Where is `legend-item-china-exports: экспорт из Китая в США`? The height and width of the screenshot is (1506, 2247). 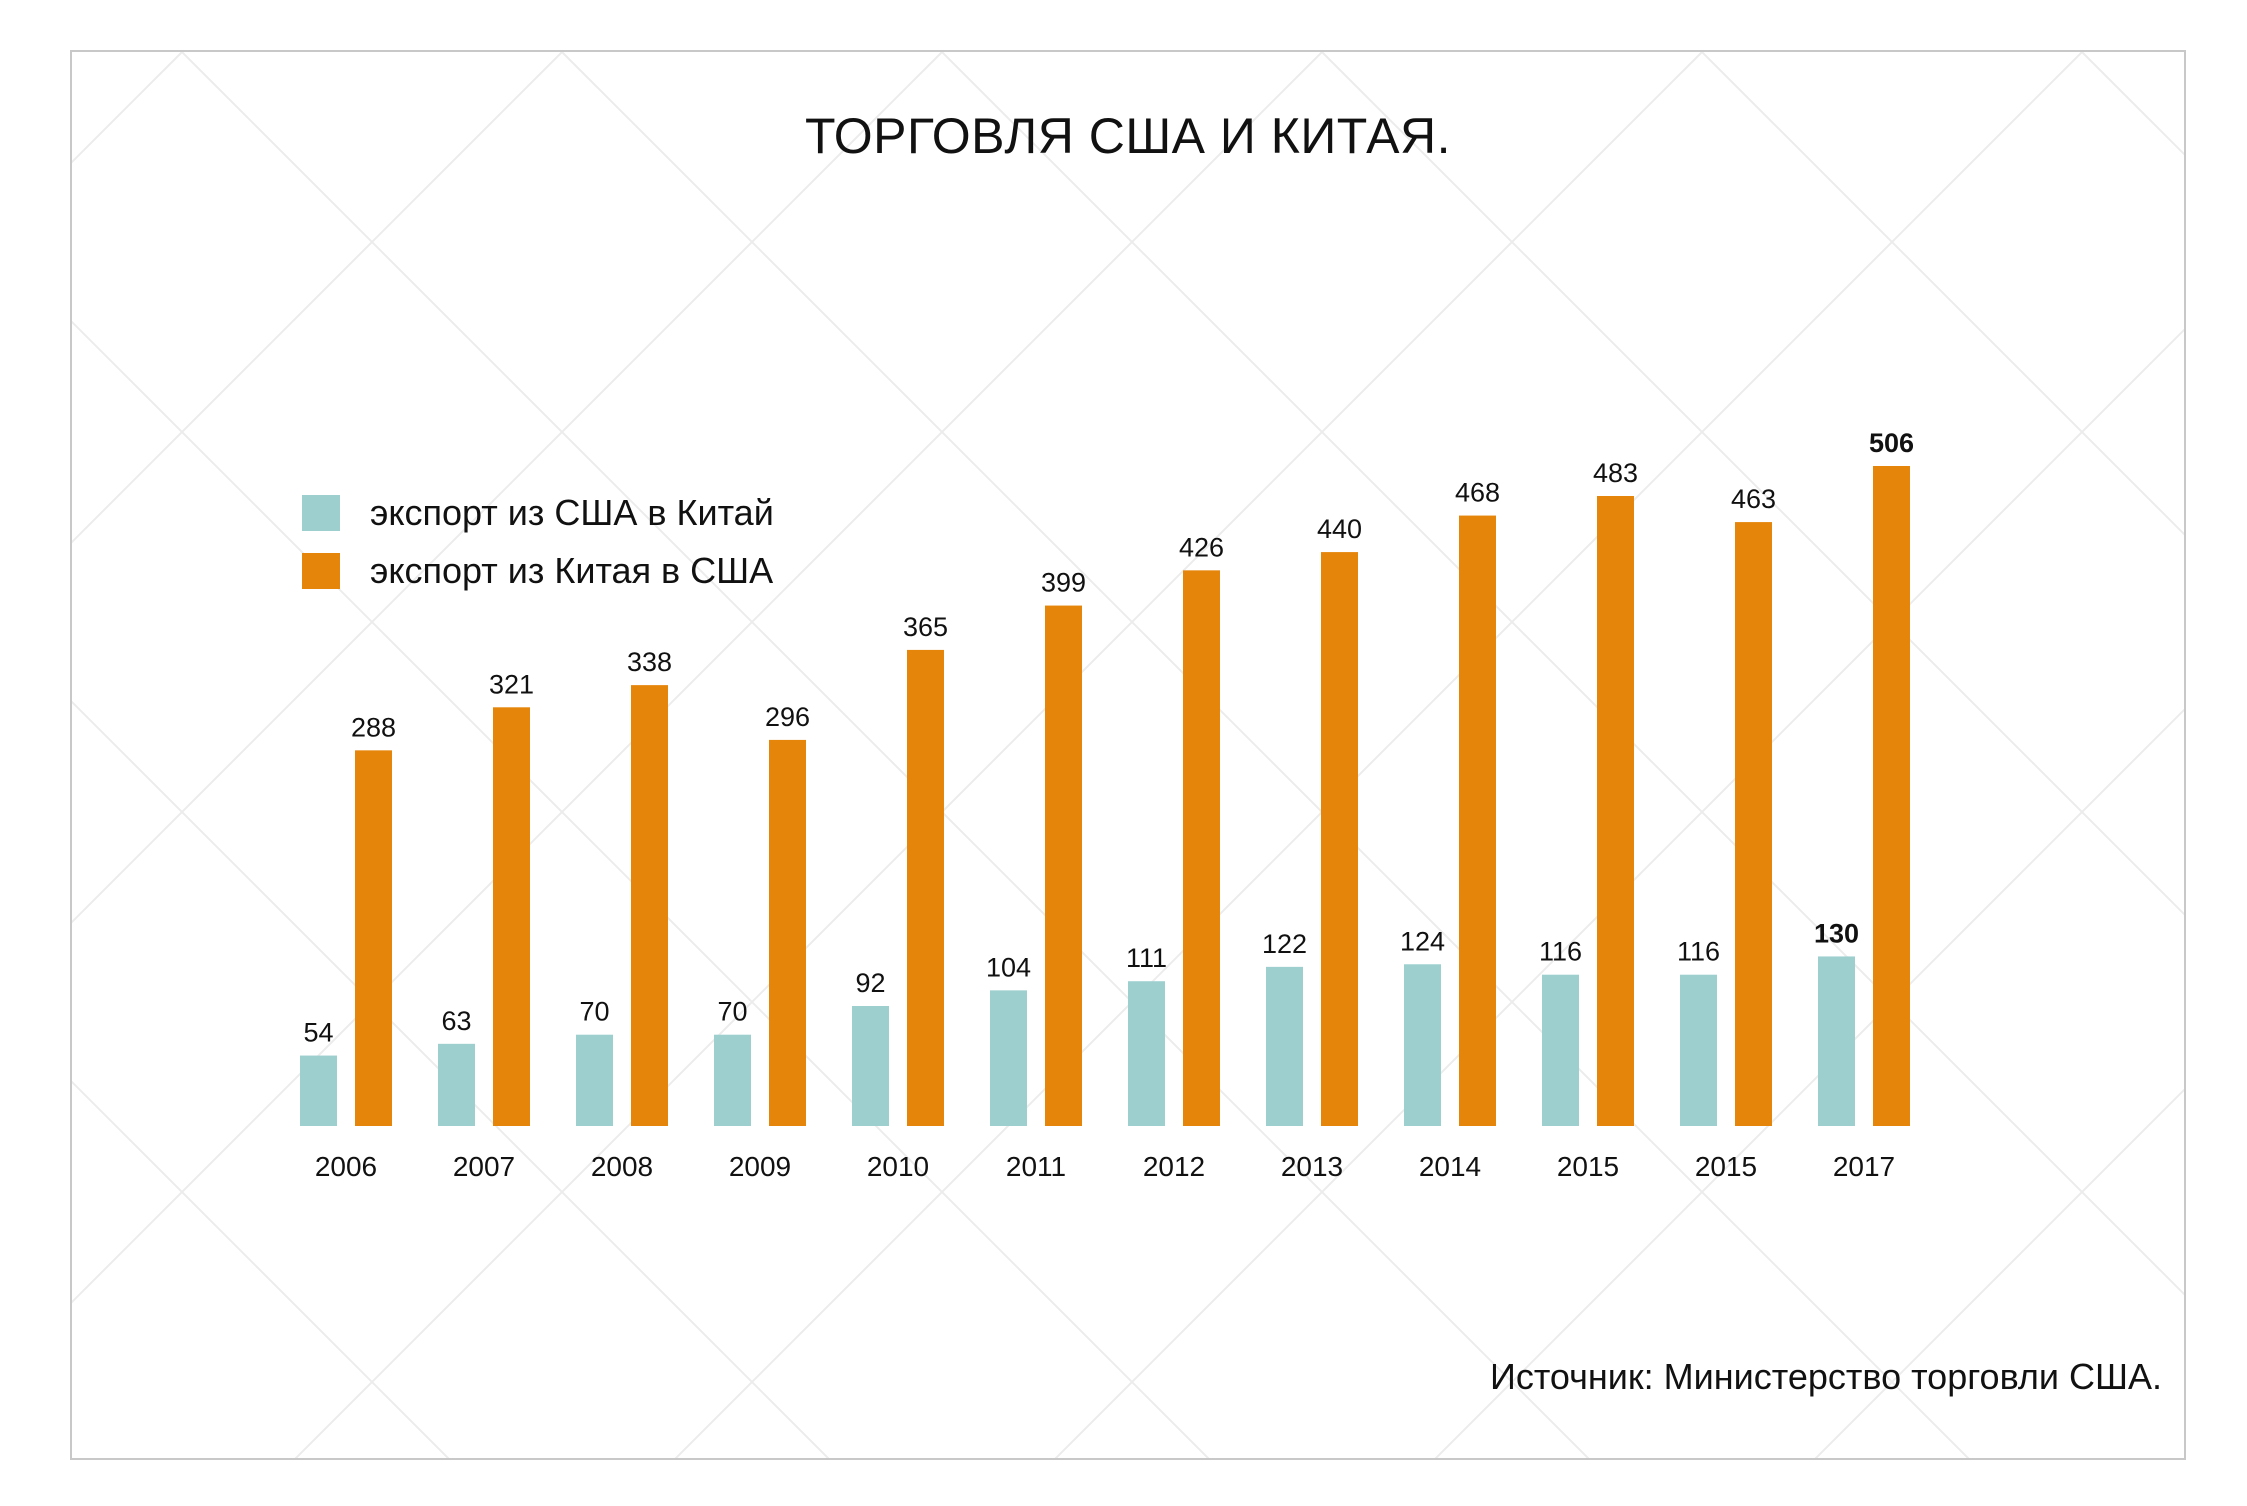
legend-item-china-exports: экспорт из Китая в США is located at coordinates (538, 571).